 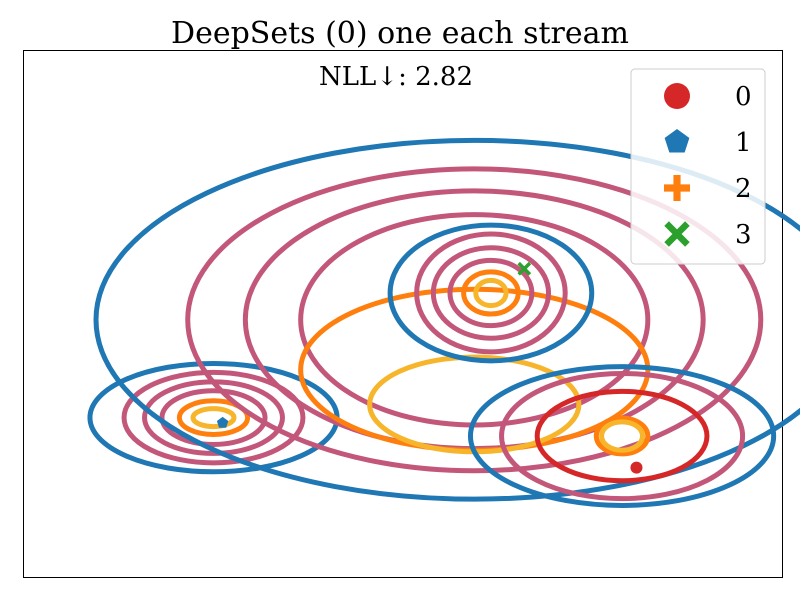 I want to click on legend-label-0: 0, so click(x=743, y=97).